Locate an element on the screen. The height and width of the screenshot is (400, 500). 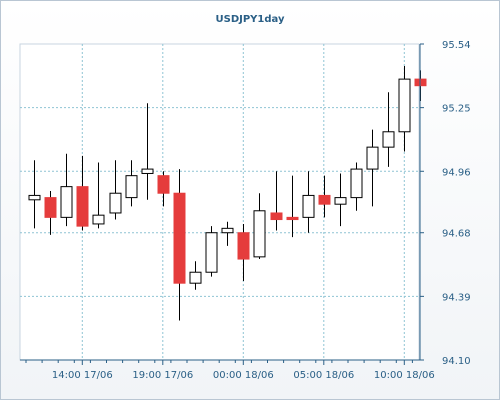
y-tick-label: 94.39 is located at coordinates (456, 297).